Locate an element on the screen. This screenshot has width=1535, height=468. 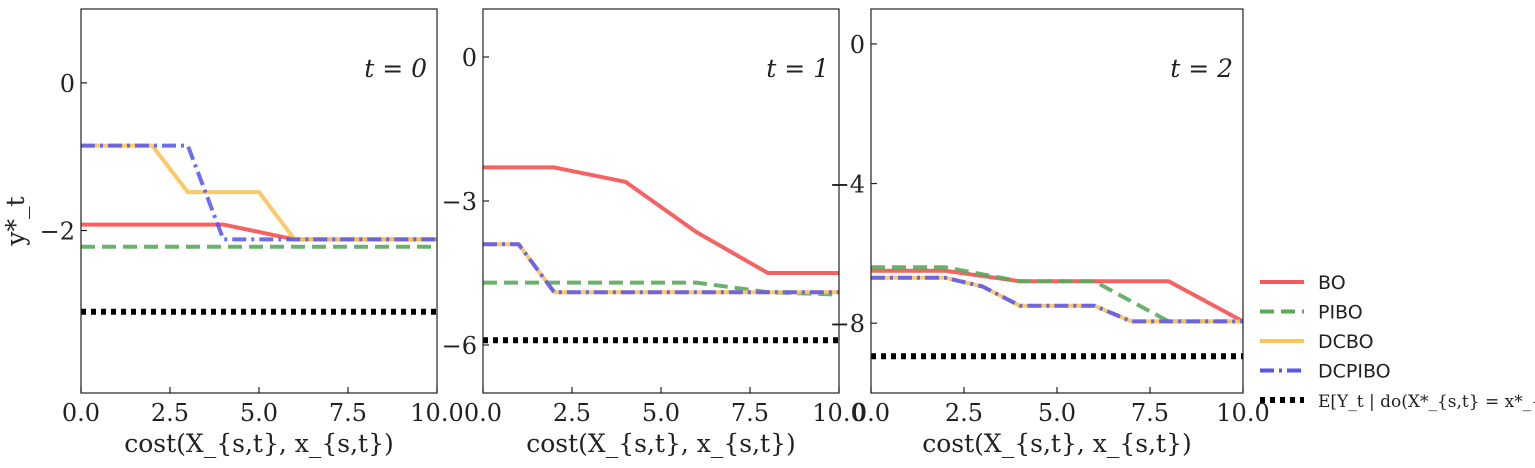
y-tick-label: −8 is located at coordinates (847, 324).